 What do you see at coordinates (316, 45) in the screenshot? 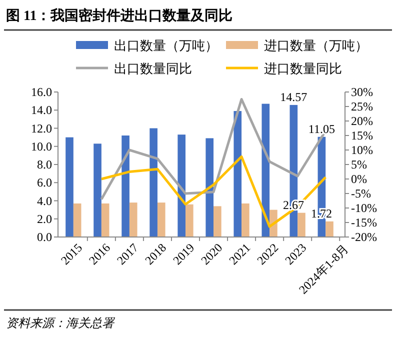
I see `legend-label: 进口数量（万吨）` at bounding box center [316, 45].